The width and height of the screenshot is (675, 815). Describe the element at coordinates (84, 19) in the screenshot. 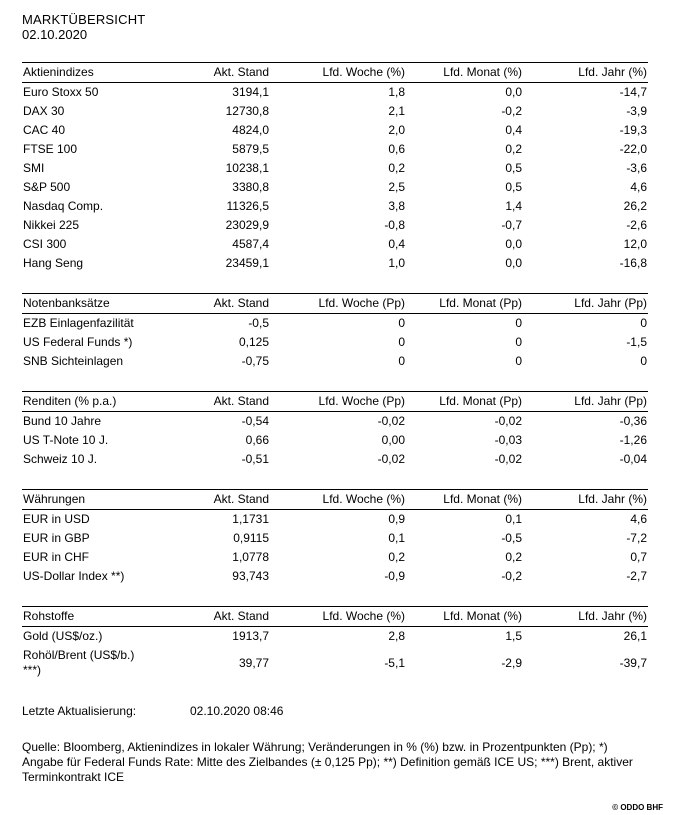

I see `page-title: MARKTÜBERSICHT` at that location.